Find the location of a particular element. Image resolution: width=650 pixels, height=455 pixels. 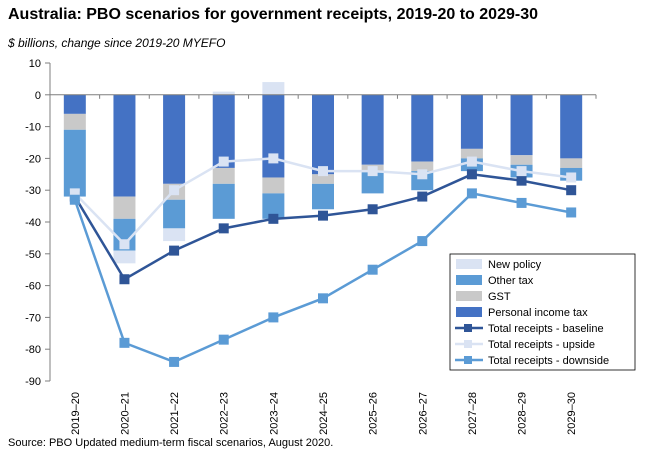

chart-subtitle: $ billions, change since 2019-20 MYEFO is located at coordinates (117, 43).